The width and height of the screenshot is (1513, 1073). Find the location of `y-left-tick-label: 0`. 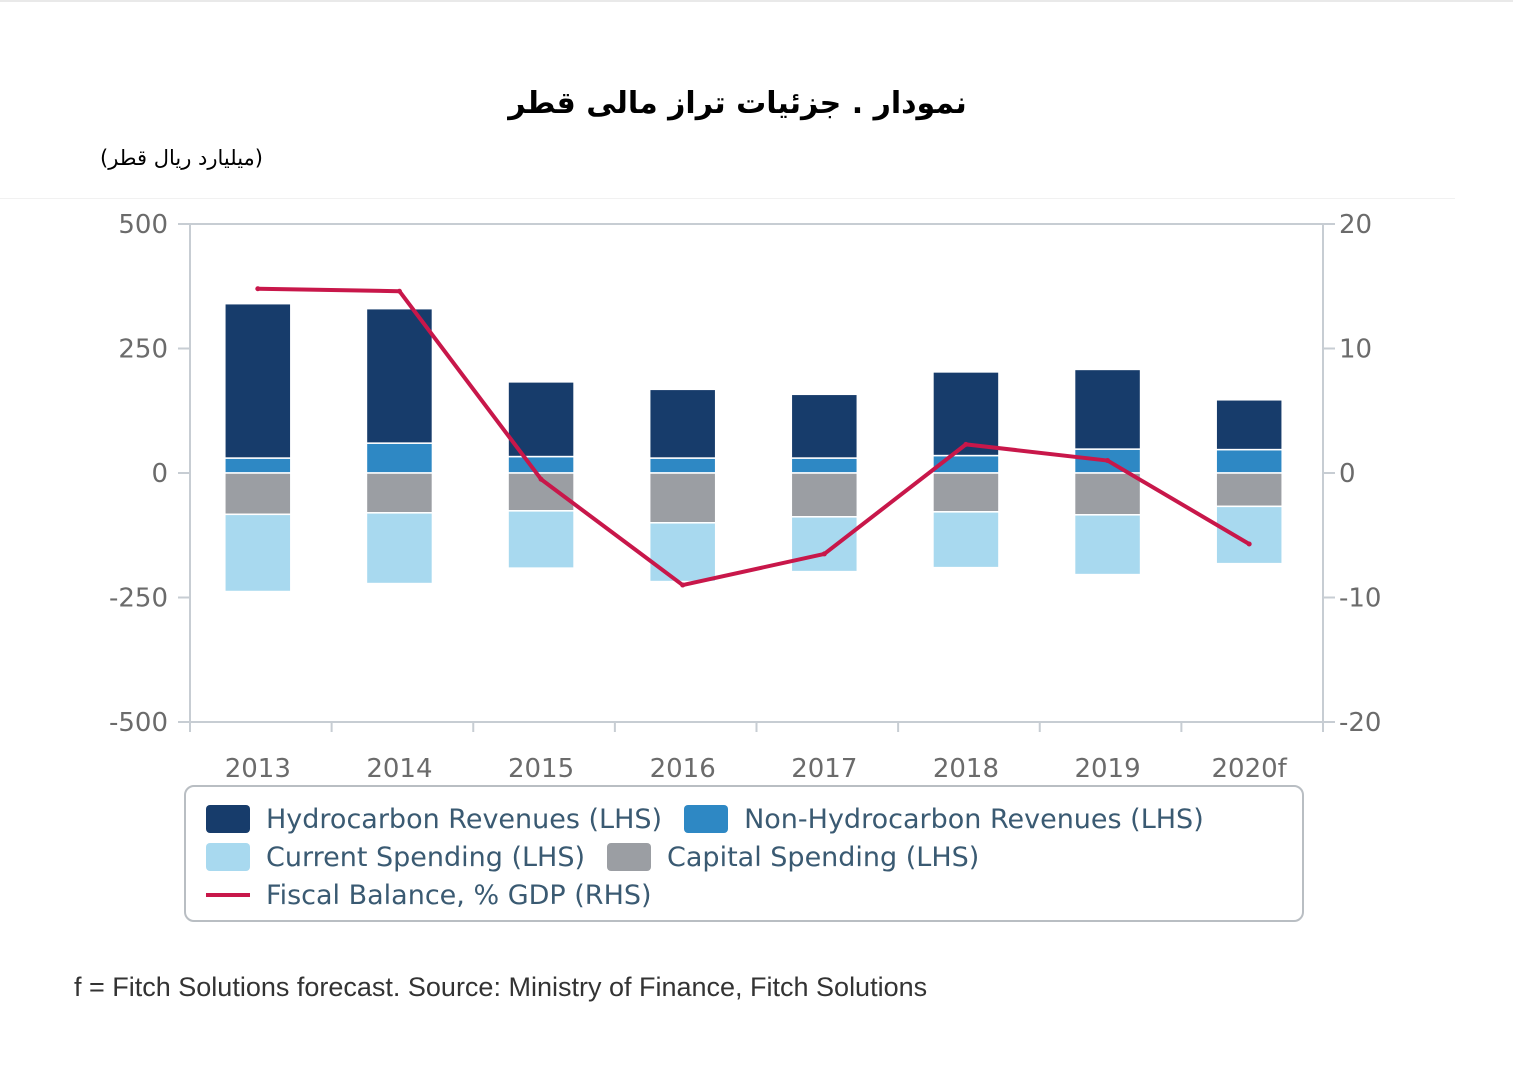

y-left-tick-label: 0 is located at coordinates (159, 474).